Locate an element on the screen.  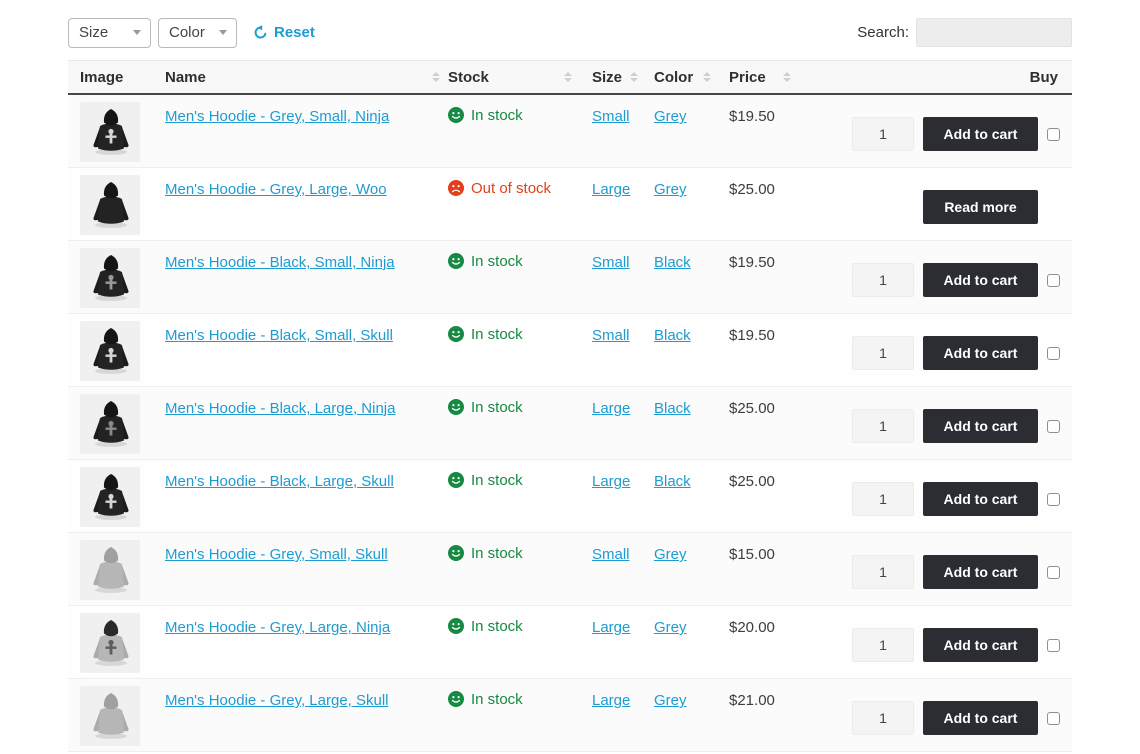
stock-status-text: In stock is located at coordinates (497, 407).